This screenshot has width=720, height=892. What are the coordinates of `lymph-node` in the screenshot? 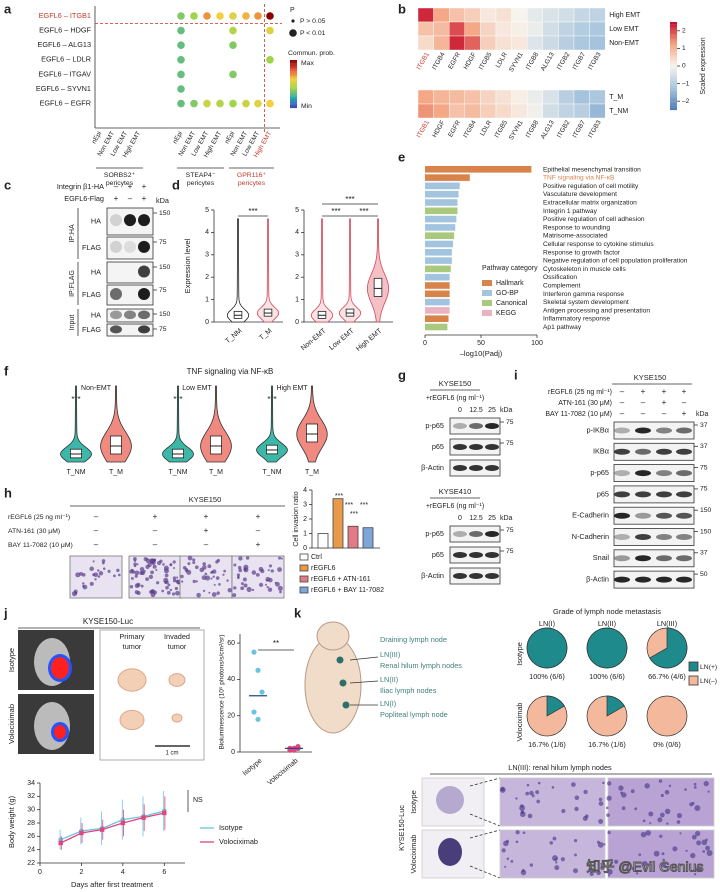 It's located at (340, 660).